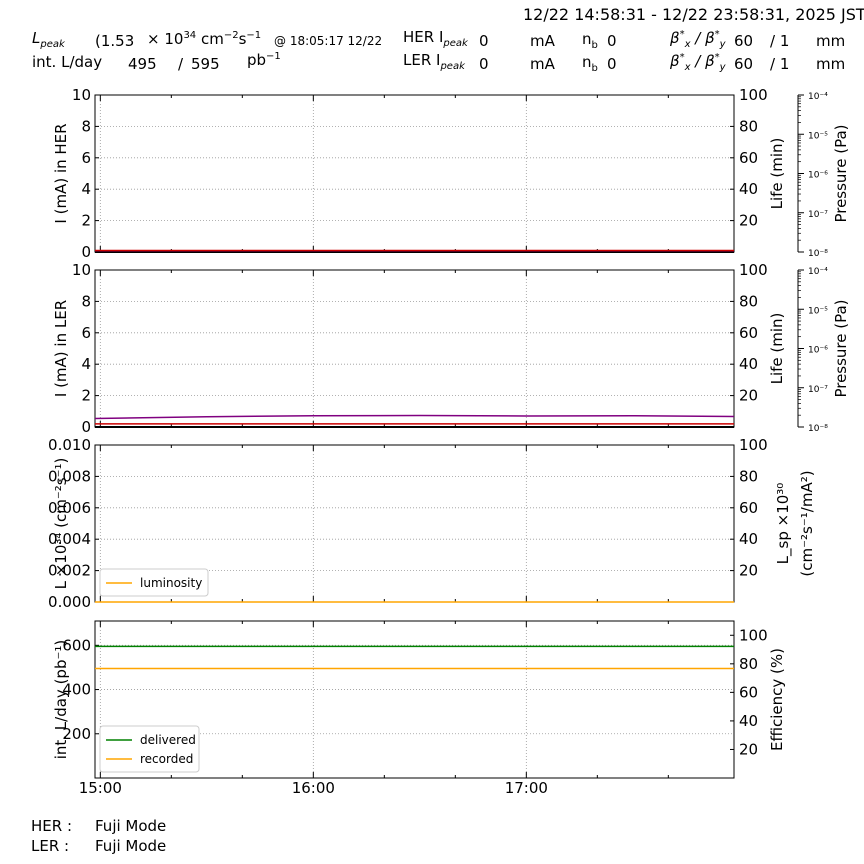 The width and height of the screenshot is (864, 864). I want to click on her-y2tick-label-3: 80, so click(748, 126).